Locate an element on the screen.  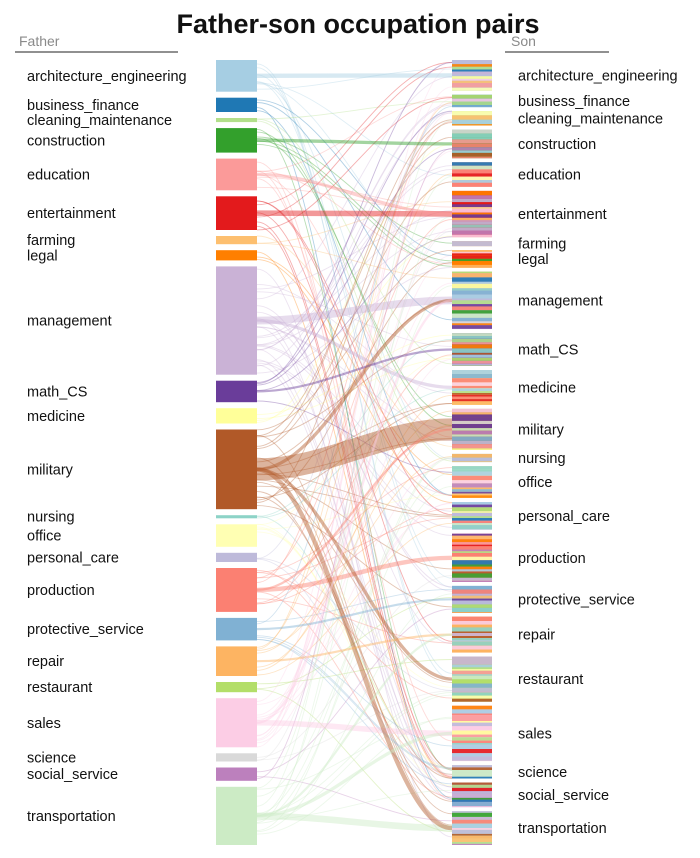
father-node-medicine is located at coordinates (236, 416).